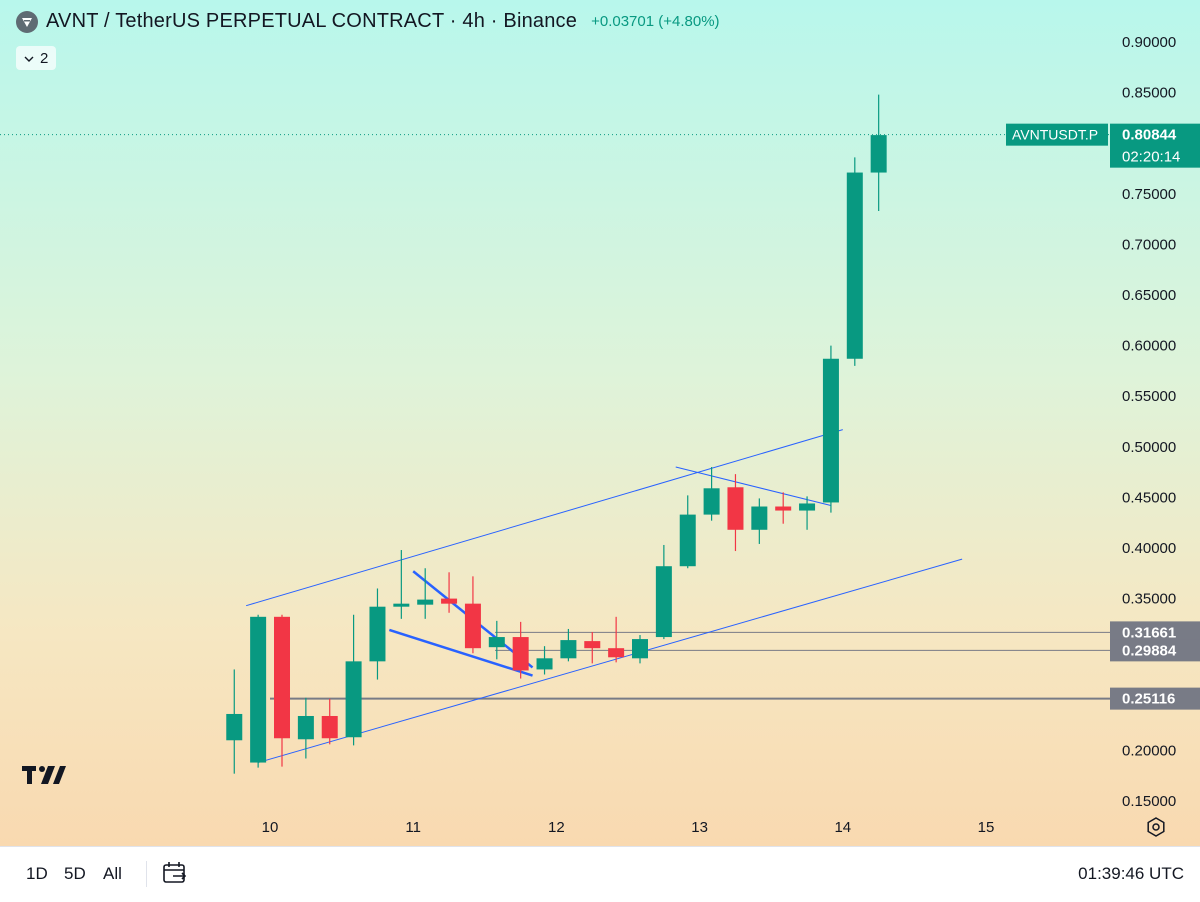 The width and height of the screenshot is (1200, 902). What do you see at coordinates (27, 21) in the screenshot?
I see `tether-logo-icon` at bounding box center [27, 21].